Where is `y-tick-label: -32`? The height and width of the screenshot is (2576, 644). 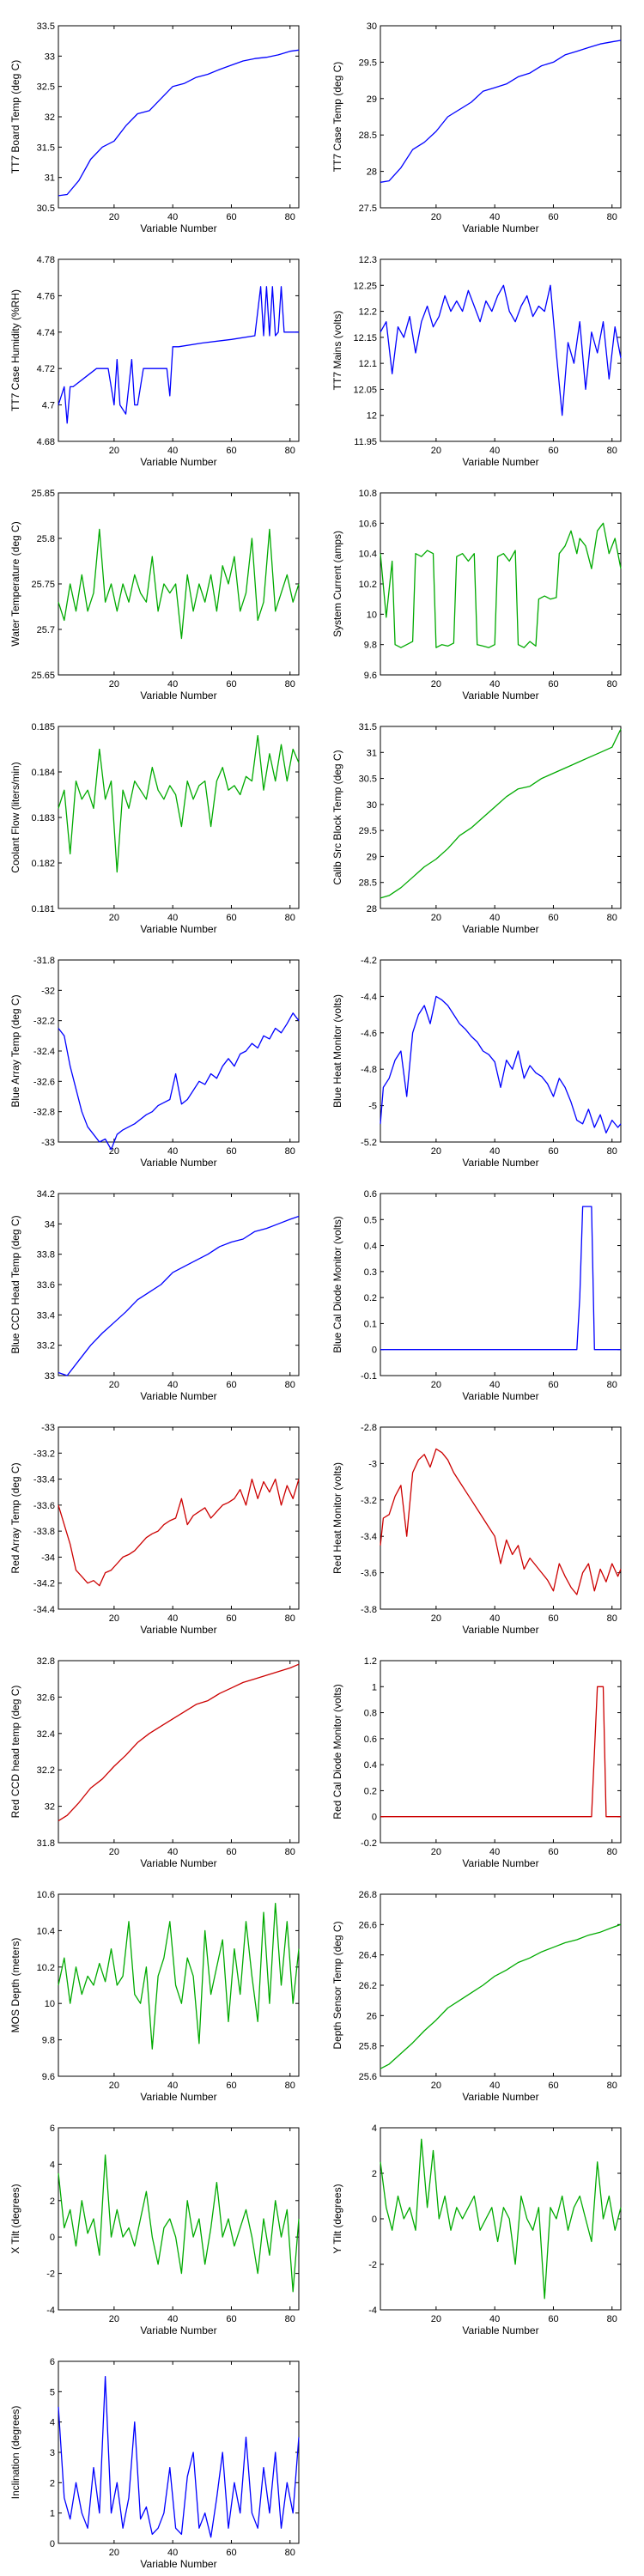
y-tick-label: -32 is located at coordinates (48, 991).